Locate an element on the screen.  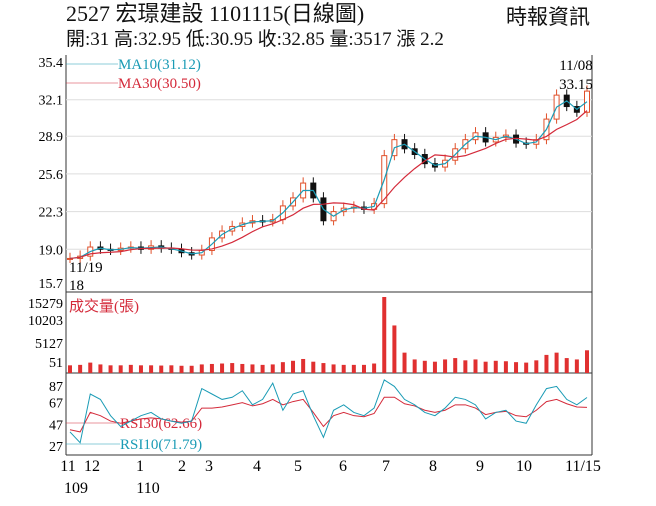
x-month-label: 11 is located at coordinates (67, 466).